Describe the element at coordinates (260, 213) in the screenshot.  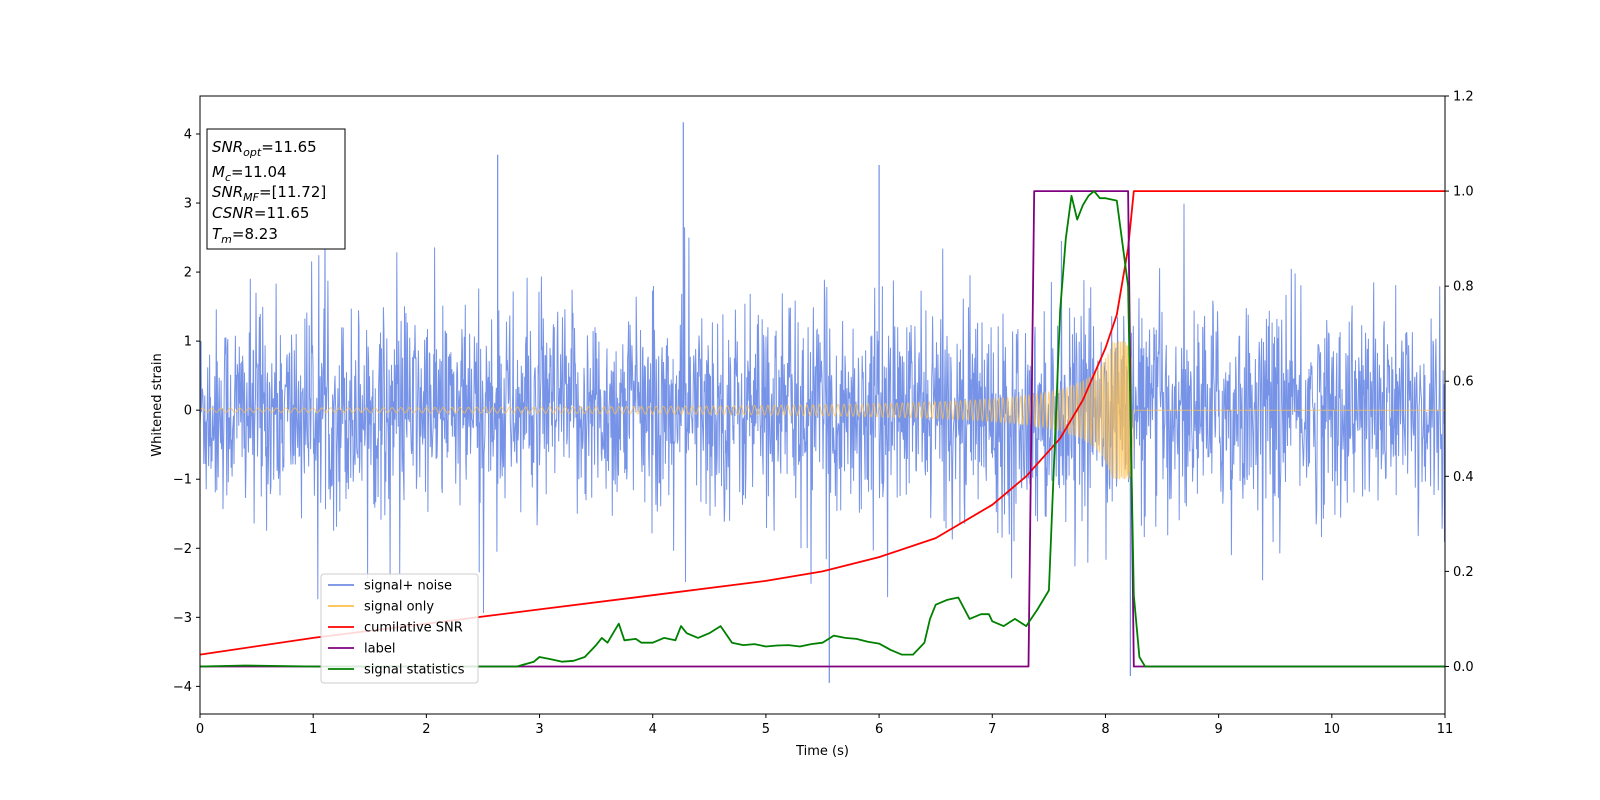
I see `annotation-line: CSNR=11.65` at that location.